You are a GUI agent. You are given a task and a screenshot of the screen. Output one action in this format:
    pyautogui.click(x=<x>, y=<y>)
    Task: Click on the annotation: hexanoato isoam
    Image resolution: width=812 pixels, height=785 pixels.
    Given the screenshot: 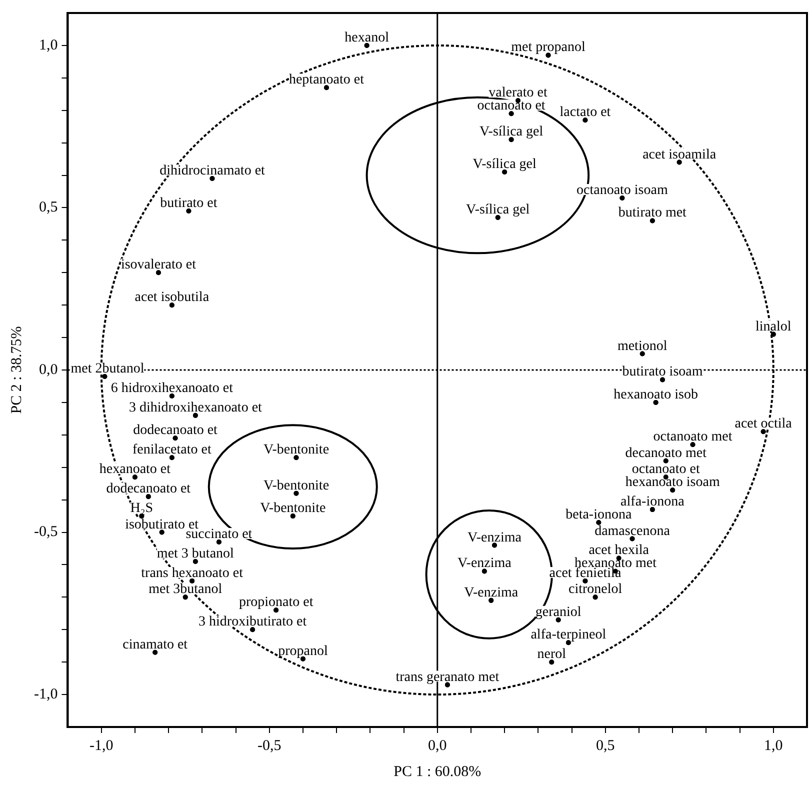 What is the action you would take?
    pyautogui.click(x=672, y=482)
    